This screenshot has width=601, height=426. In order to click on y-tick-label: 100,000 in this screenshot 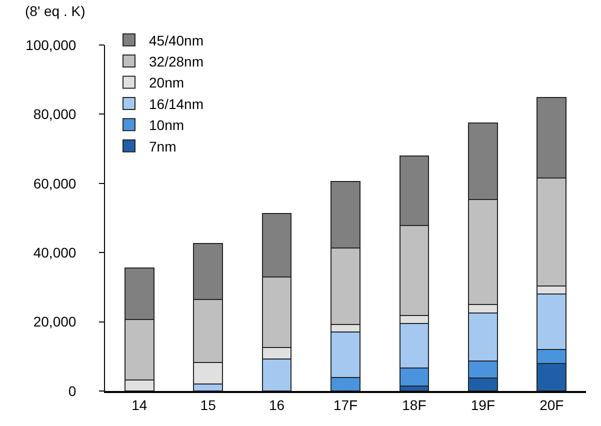, I will do `click(51, 44)`.